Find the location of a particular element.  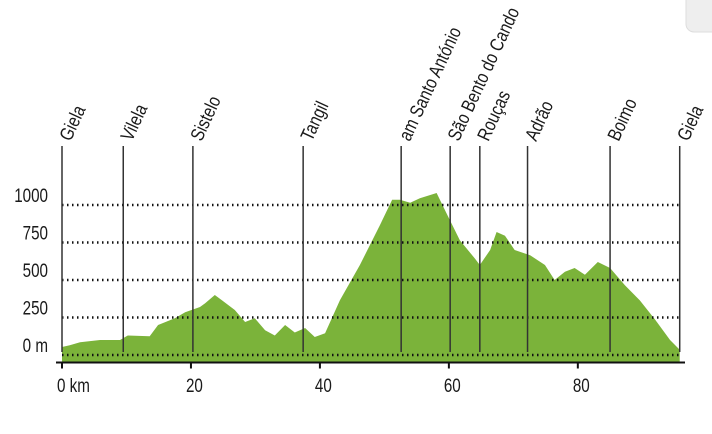

place-label: Boimo is located at coordinates (622, 119).